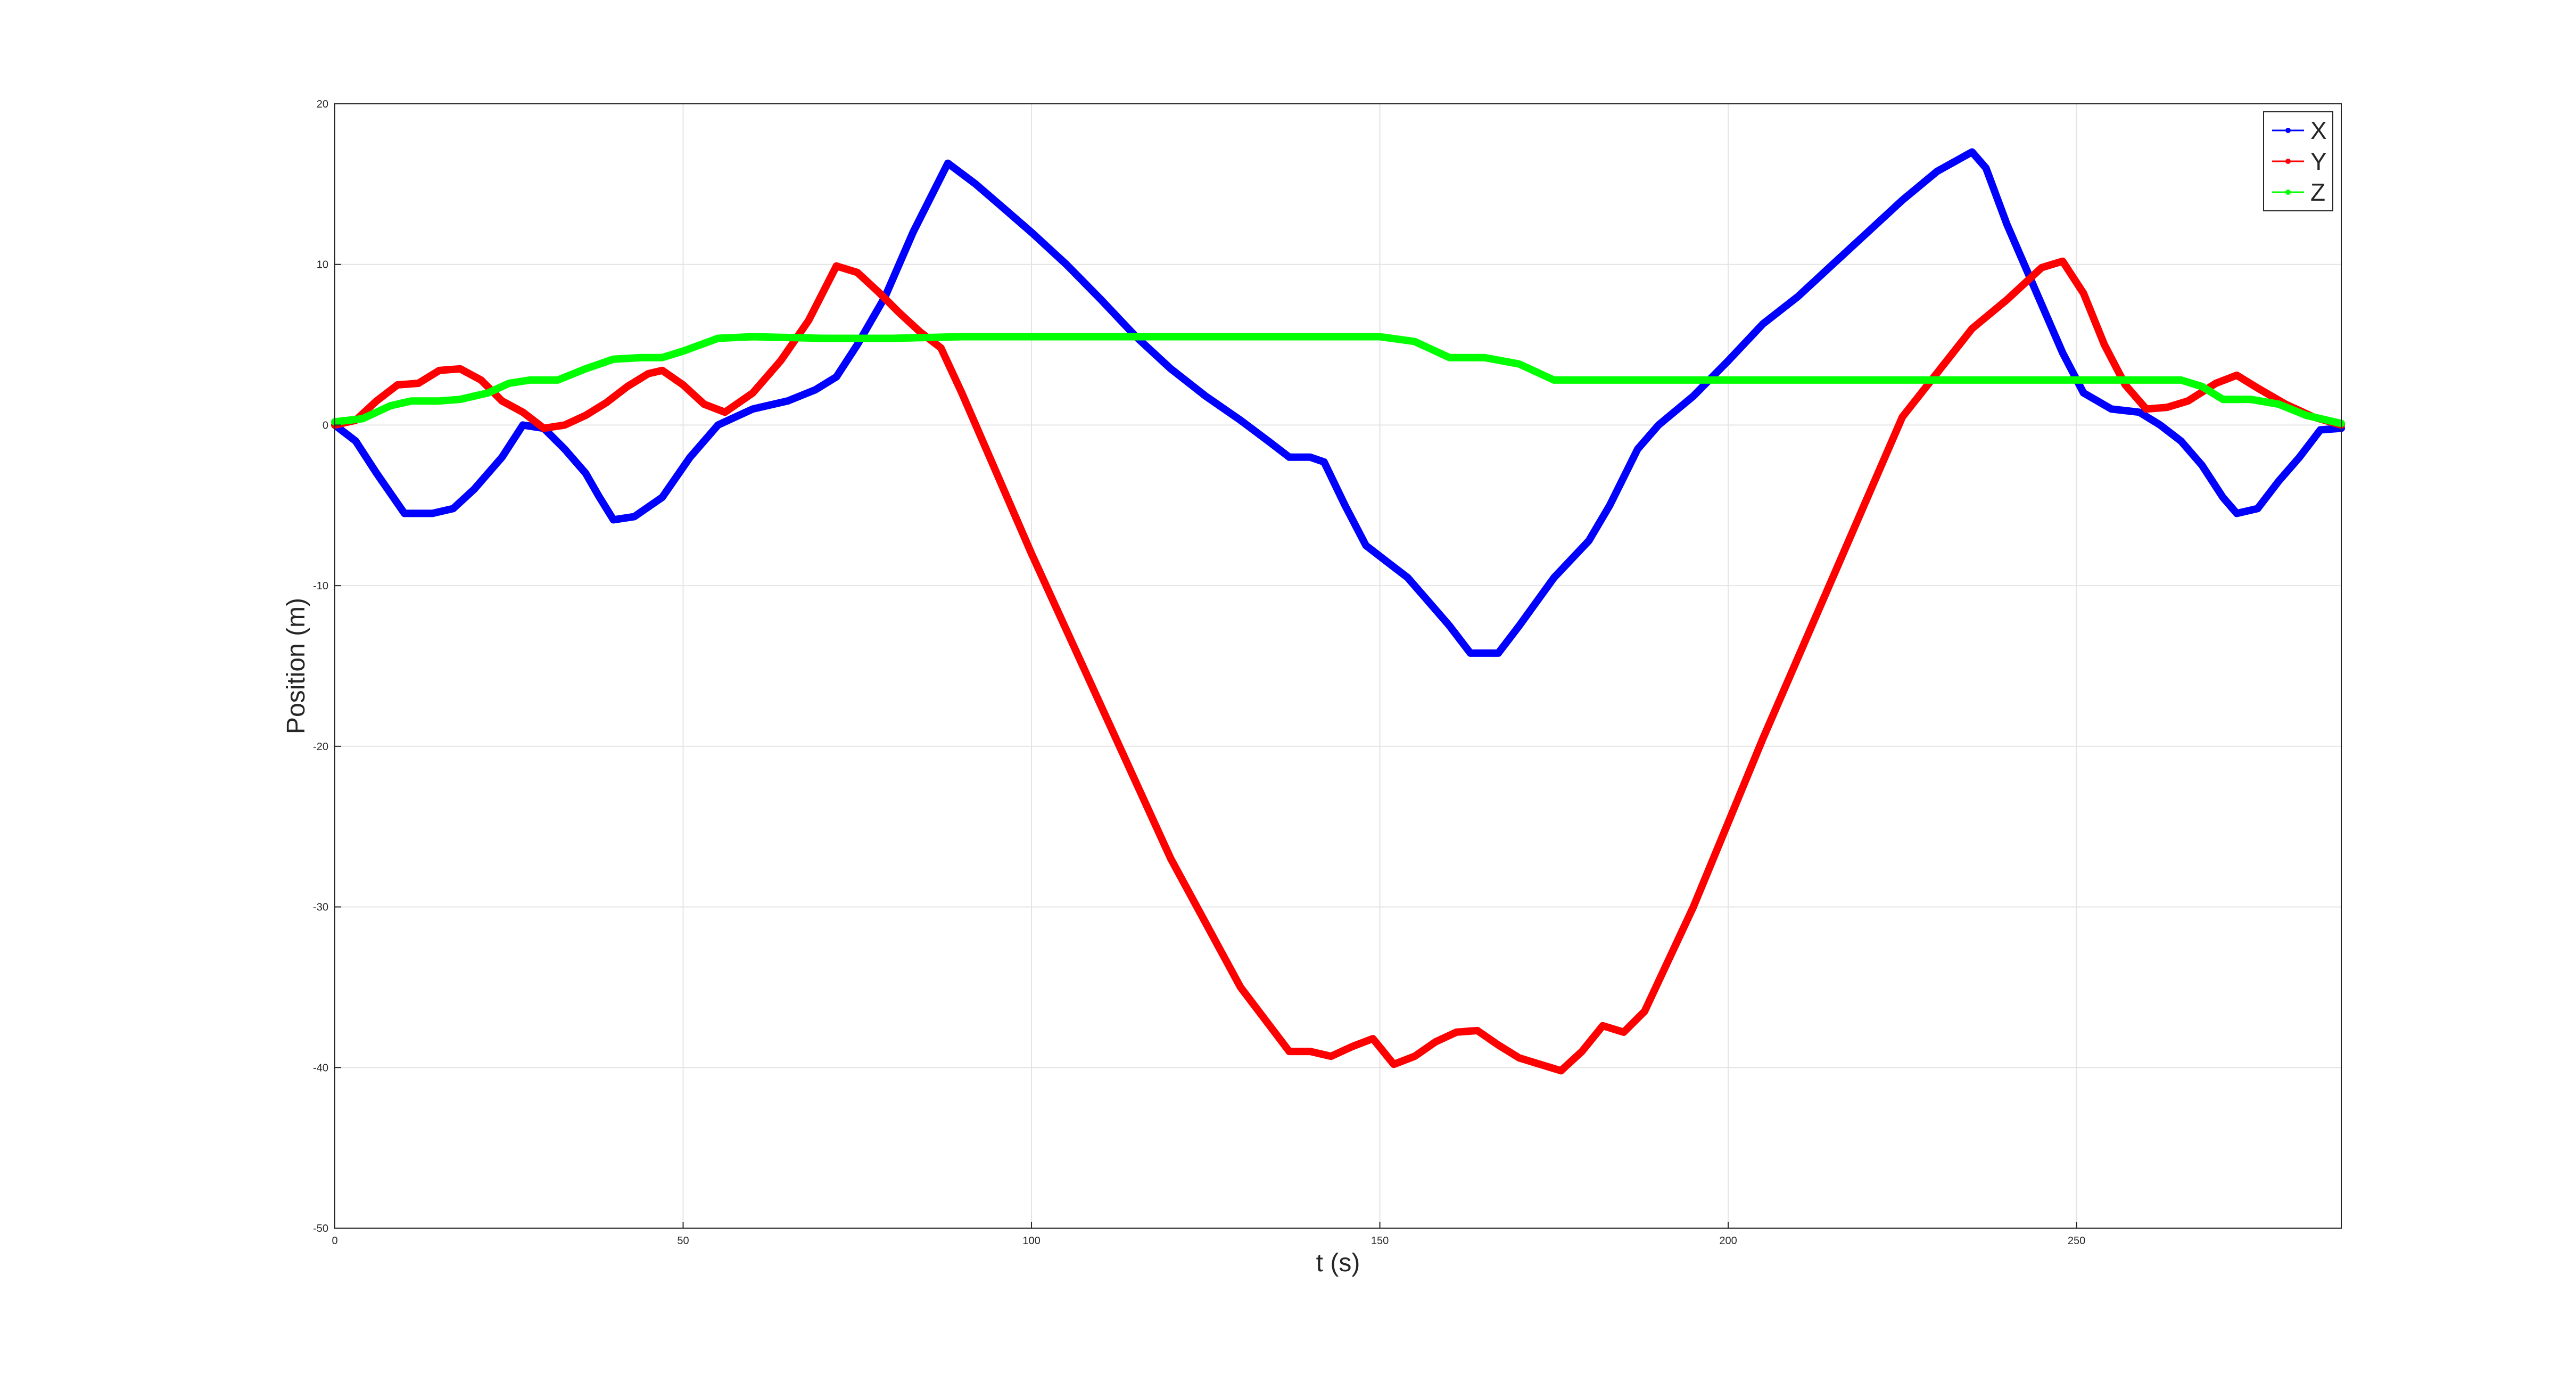 This screenshot has height=1374, width=2576. Describe the element at coordinates (2318, 130) in the screenshot. I see `legend-label-x: X` at that location.